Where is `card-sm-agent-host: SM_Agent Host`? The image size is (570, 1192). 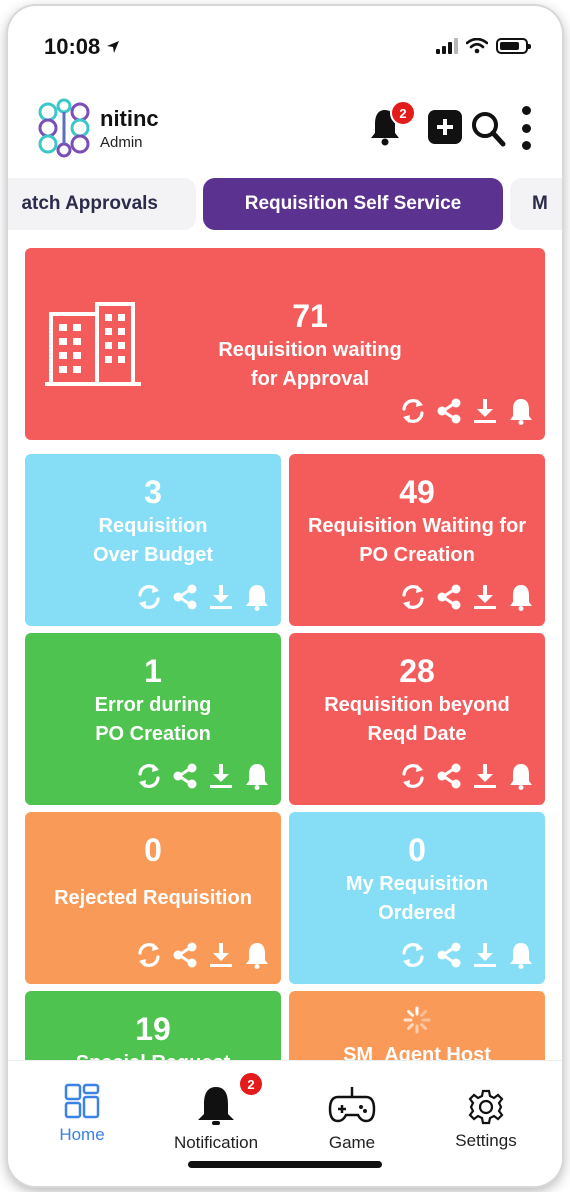 card-sm-agent-host: SM_Agent Host is located at coordinates (417, 1025).